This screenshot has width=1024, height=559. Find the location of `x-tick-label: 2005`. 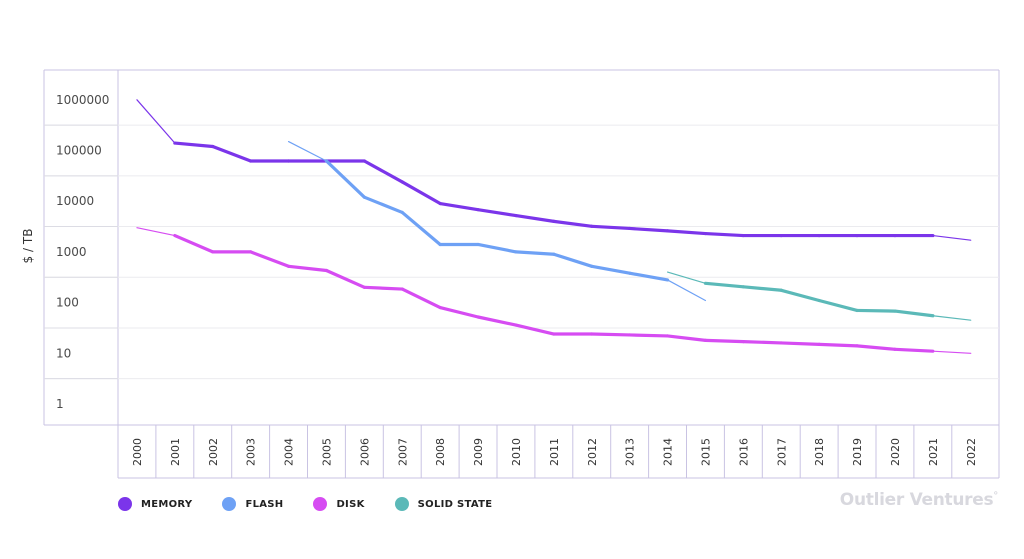

x-tick-label: 2005 is located at coordinates (326, 452).